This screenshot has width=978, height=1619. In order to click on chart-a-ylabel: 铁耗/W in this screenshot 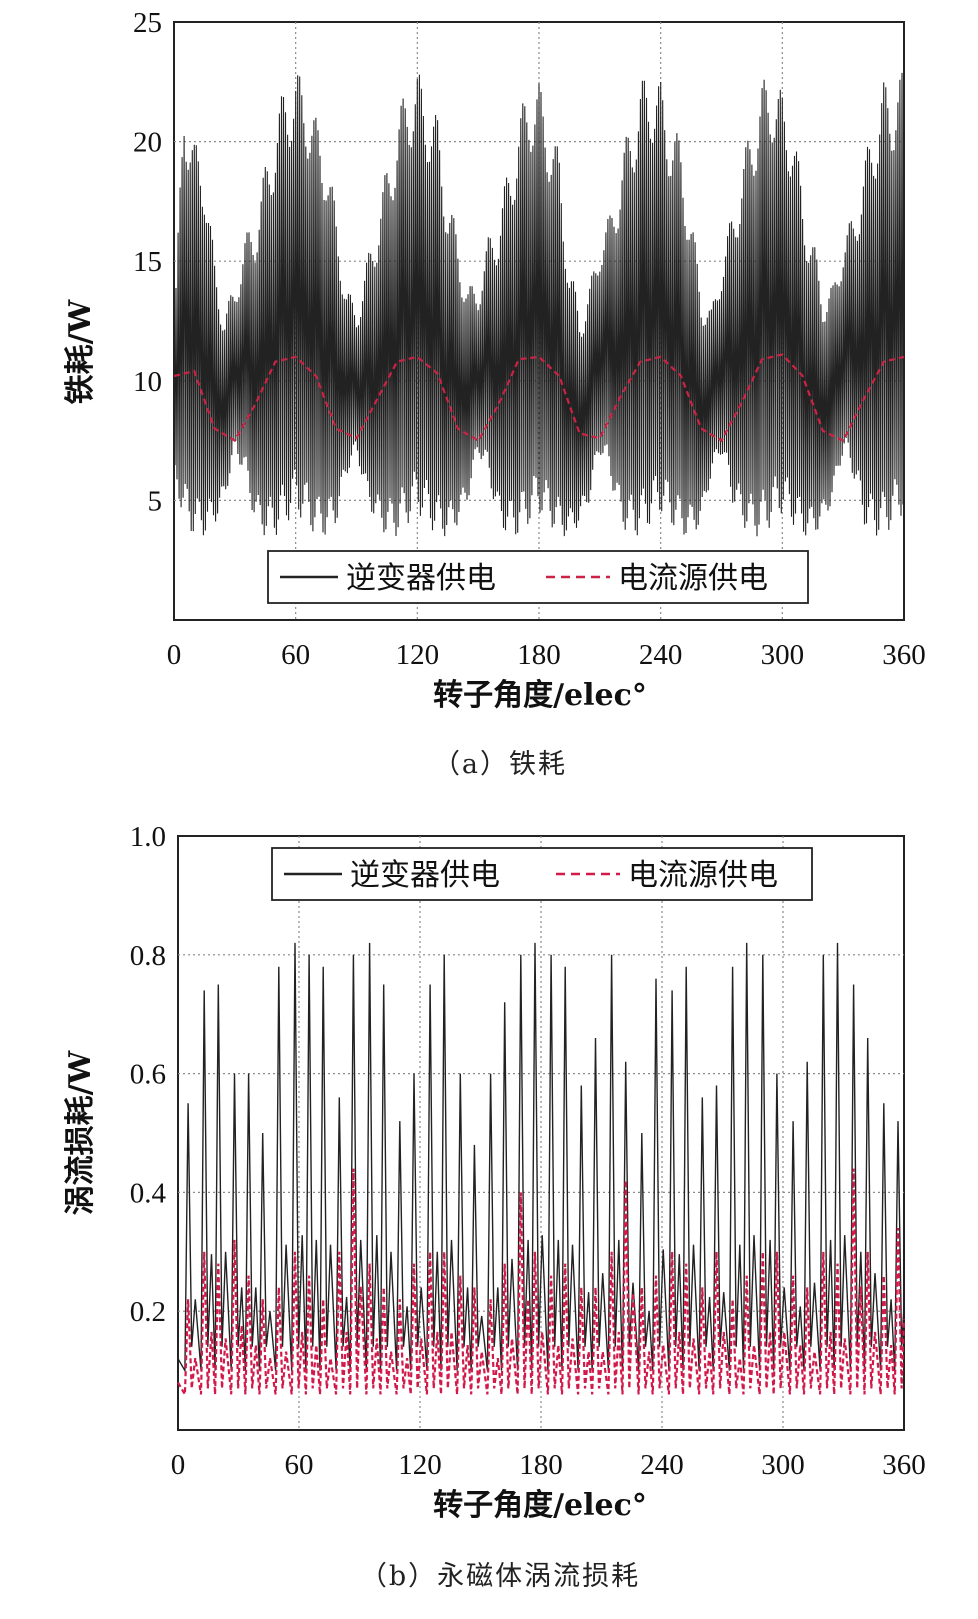, I will do `click(80, 351)`.